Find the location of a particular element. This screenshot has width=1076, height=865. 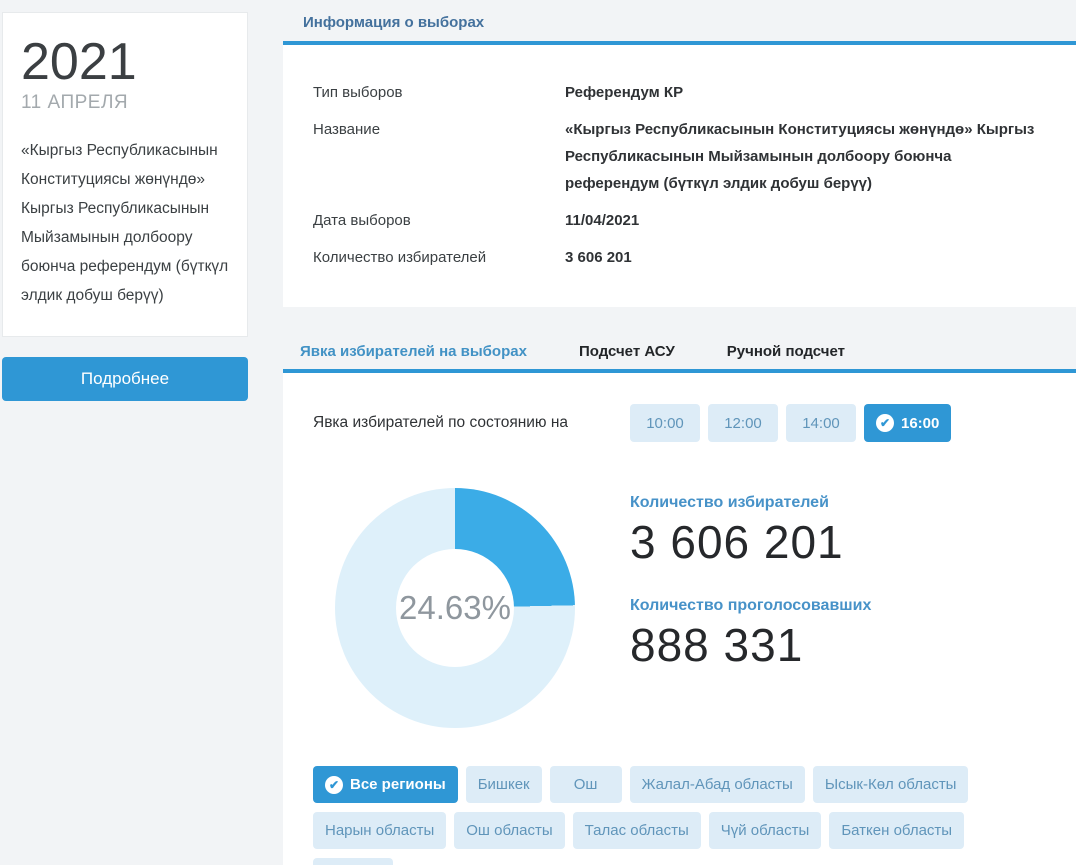

info-label: Название is located at coordinates (347, 129).